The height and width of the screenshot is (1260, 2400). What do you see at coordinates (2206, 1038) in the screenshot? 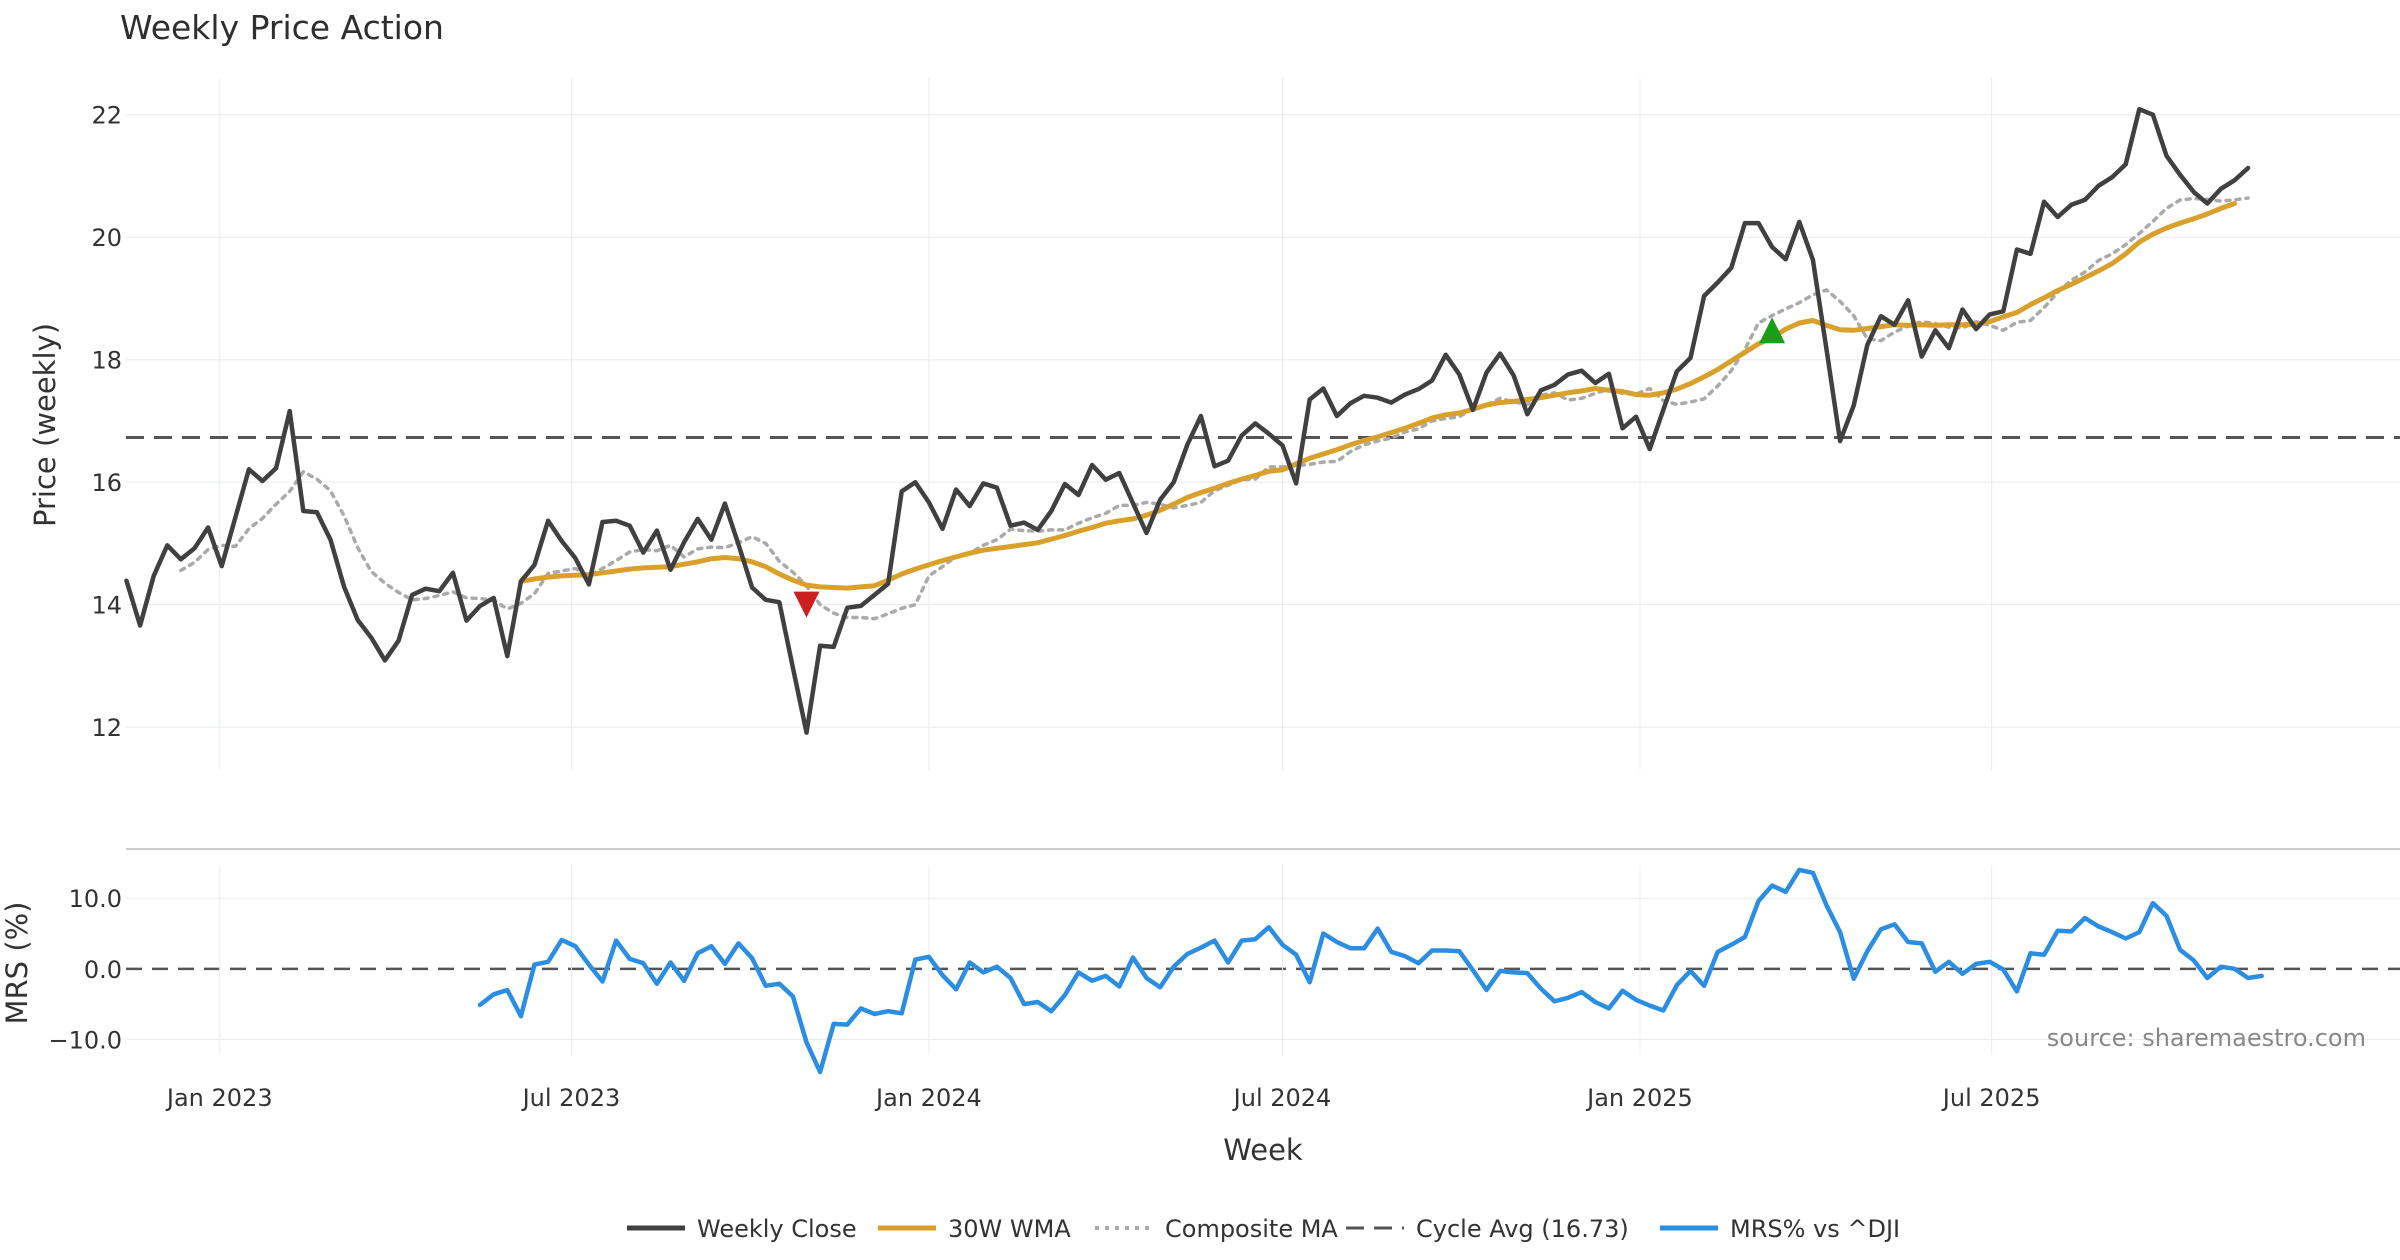
I see `source-note: source: sharemaestro.com` at bounding box center [2206, 1038].